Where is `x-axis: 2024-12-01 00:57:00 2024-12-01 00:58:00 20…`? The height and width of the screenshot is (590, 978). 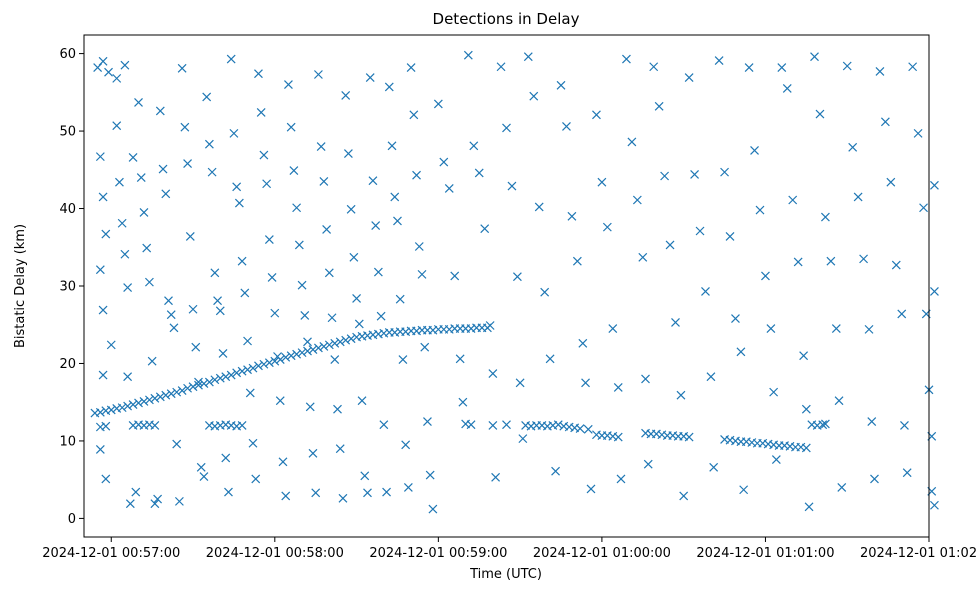
x-axis: 2024-12-01 00:57:00 2024-12-01 00:58:00 20… is located at coordinates (510, 549).